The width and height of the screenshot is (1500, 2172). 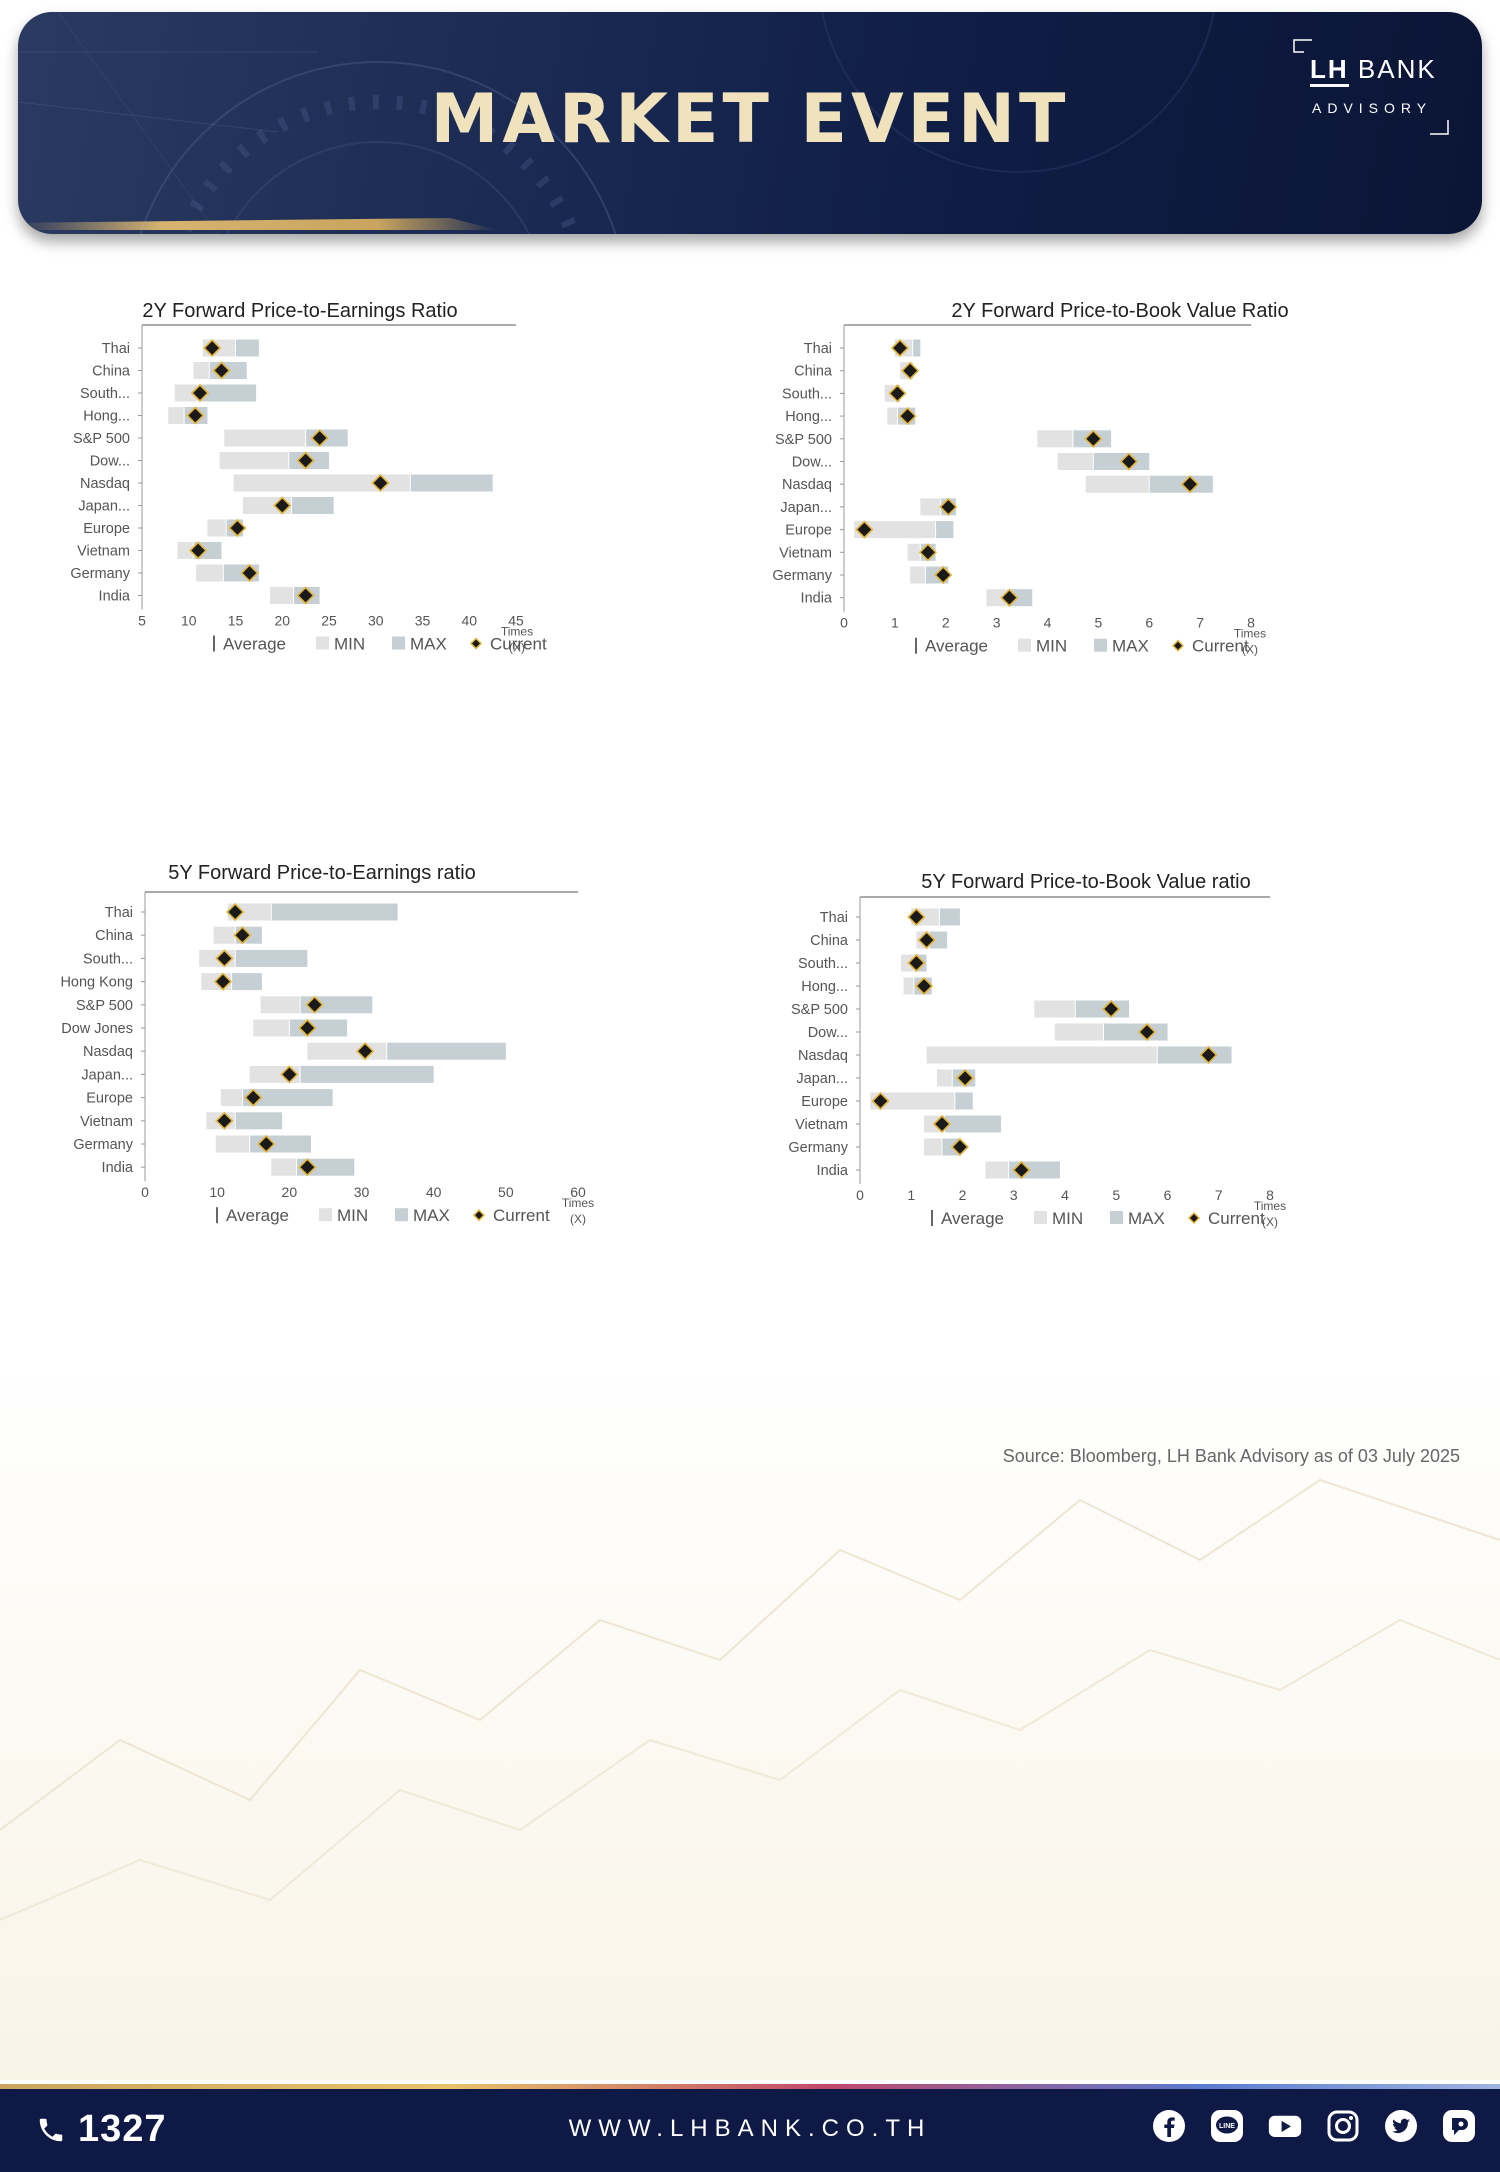 I want to click on line-icon: LINE, so click(x=1227, y=2126).